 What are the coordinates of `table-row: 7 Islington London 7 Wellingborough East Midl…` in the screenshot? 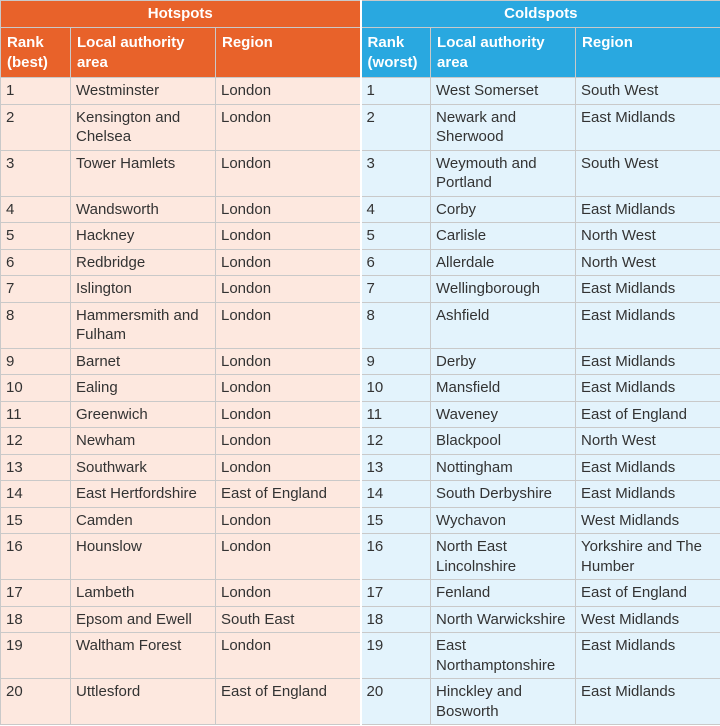 It's located at (360, 289).